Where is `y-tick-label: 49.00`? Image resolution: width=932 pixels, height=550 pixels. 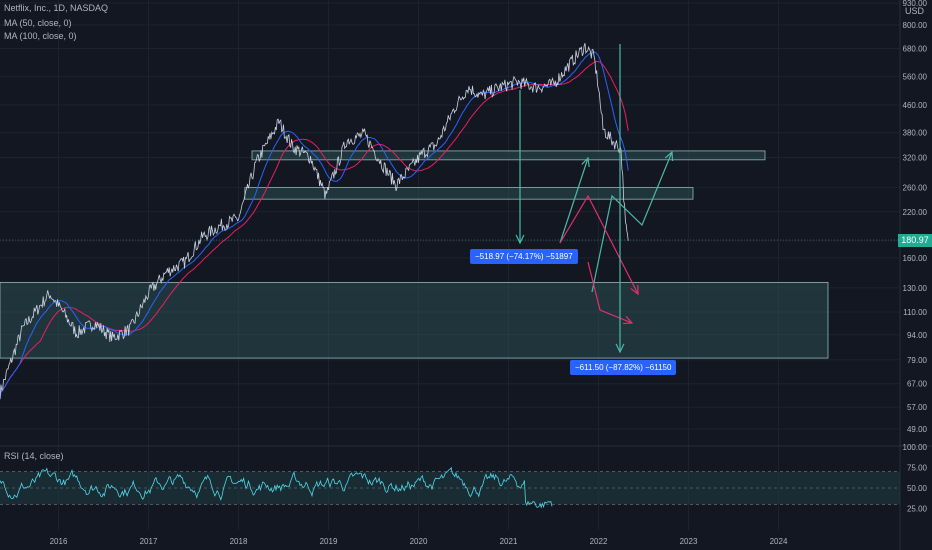
y-tick-label: 49.00 is located at coordinates (917, 429).